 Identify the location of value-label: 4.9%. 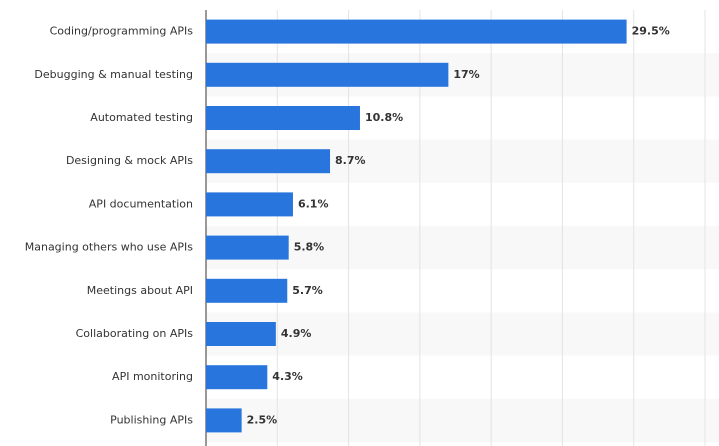
(296, 333).